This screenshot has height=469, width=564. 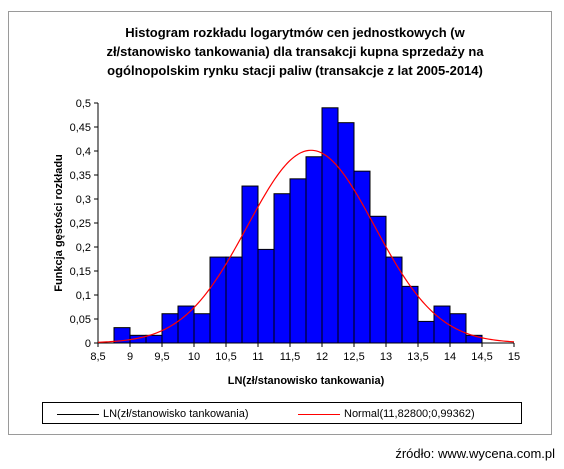 I want to click on y-tick-label: 0,3, so click(x=83, y=200).